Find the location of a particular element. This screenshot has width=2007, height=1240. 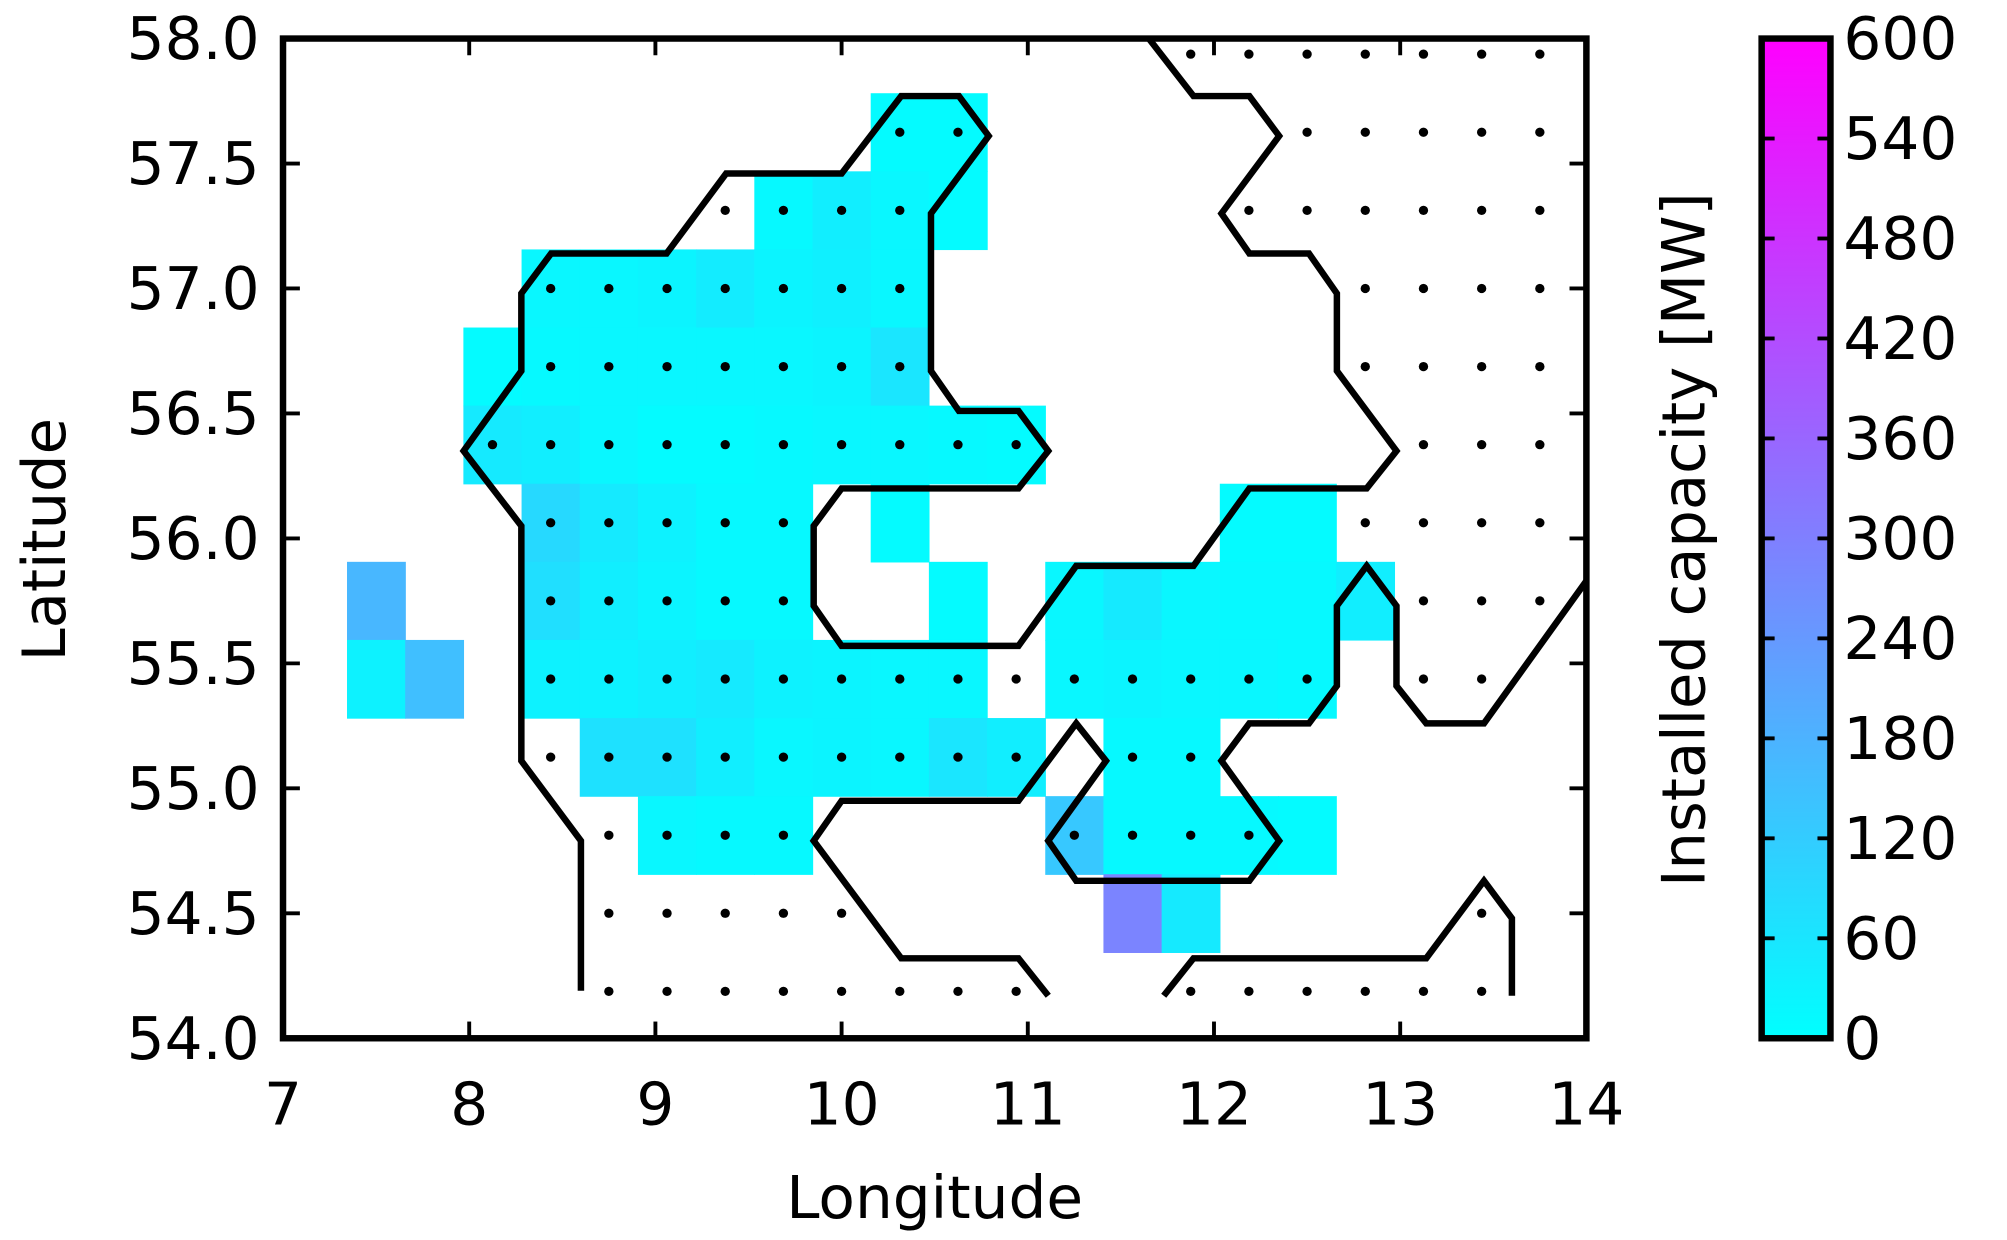

x-tick-label: 11 is located at coordinates (1028, 1105).